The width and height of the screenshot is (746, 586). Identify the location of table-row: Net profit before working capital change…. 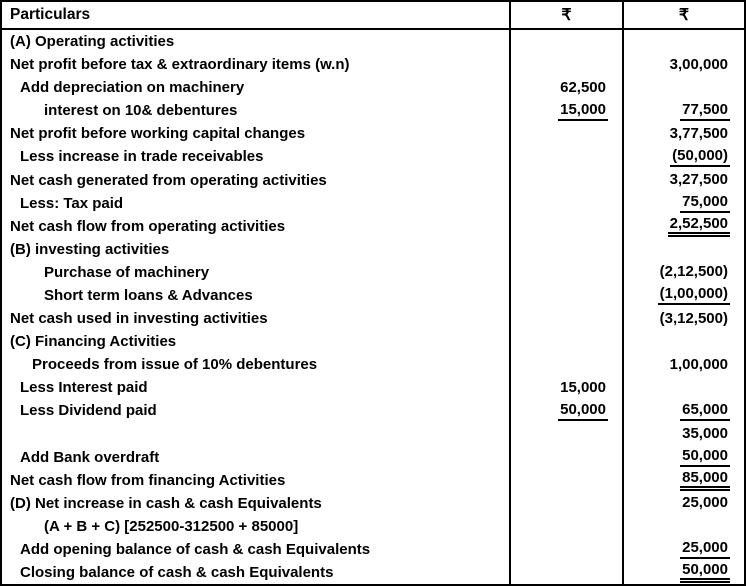
(373, 134).